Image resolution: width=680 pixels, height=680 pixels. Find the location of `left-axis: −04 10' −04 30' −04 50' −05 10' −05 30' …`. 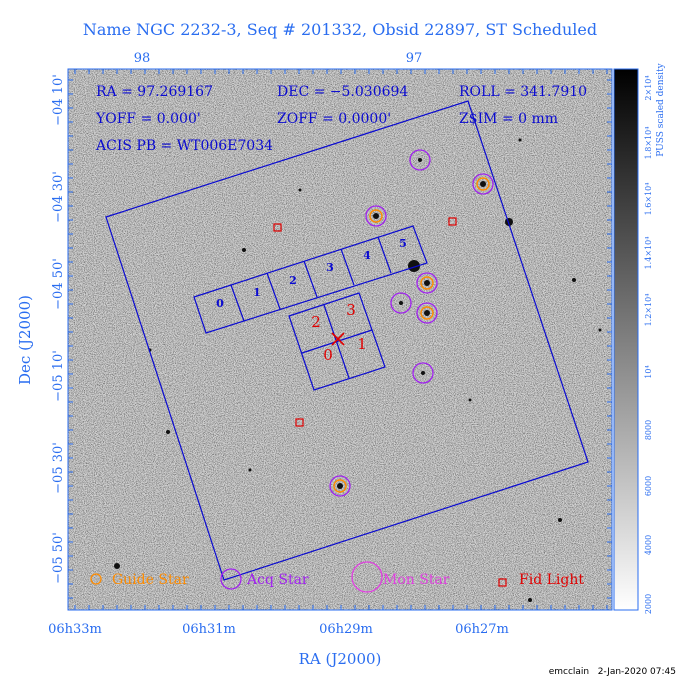

left-axis: −04 10' −04 30' −04 50' −05 10' −05 30' … is located at coordinates (41, 329).